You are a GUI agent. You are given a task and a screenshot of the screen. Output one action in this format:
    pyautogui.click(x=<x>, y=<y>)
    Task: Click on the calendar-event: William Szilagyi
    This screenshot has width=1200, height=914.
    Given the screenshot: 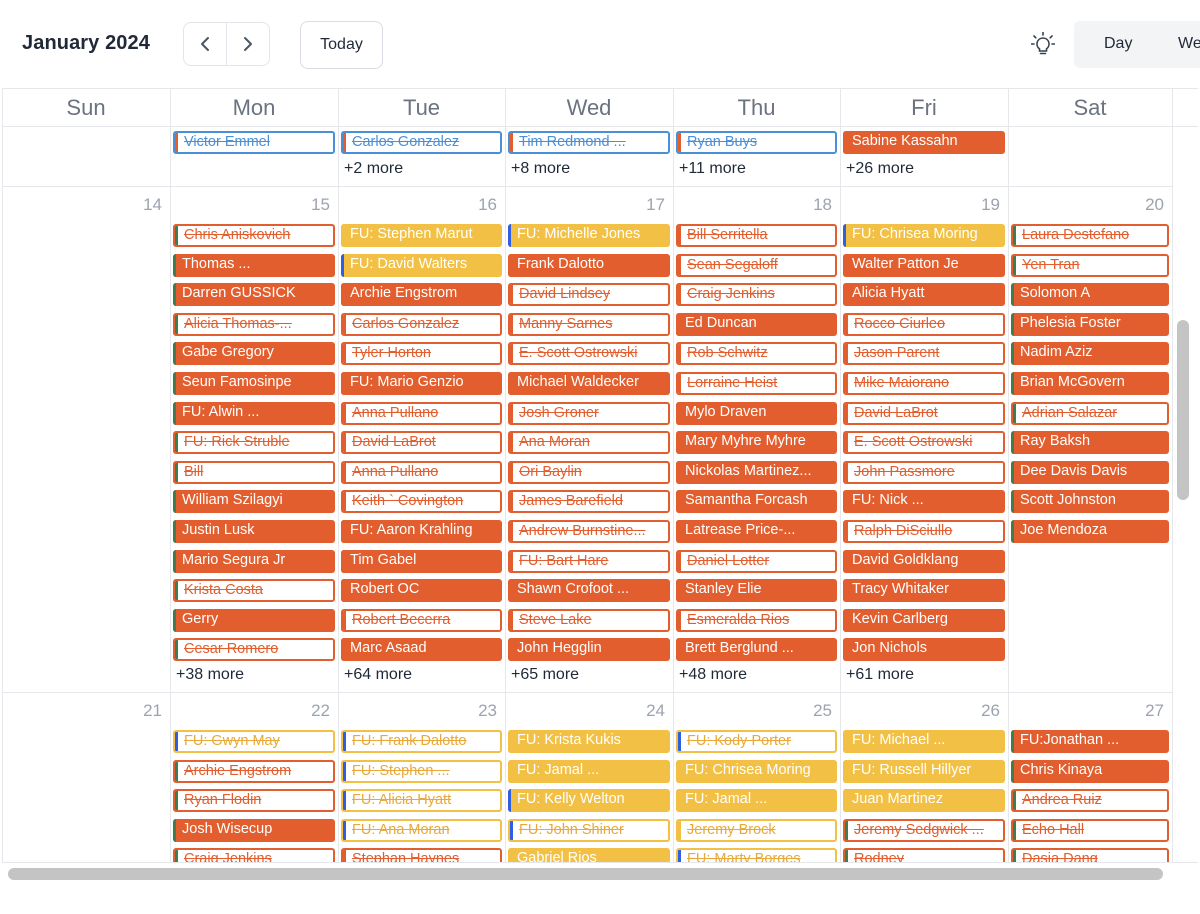 What is the action you would take?
    pyautogui.click(x=254, y=501)
    